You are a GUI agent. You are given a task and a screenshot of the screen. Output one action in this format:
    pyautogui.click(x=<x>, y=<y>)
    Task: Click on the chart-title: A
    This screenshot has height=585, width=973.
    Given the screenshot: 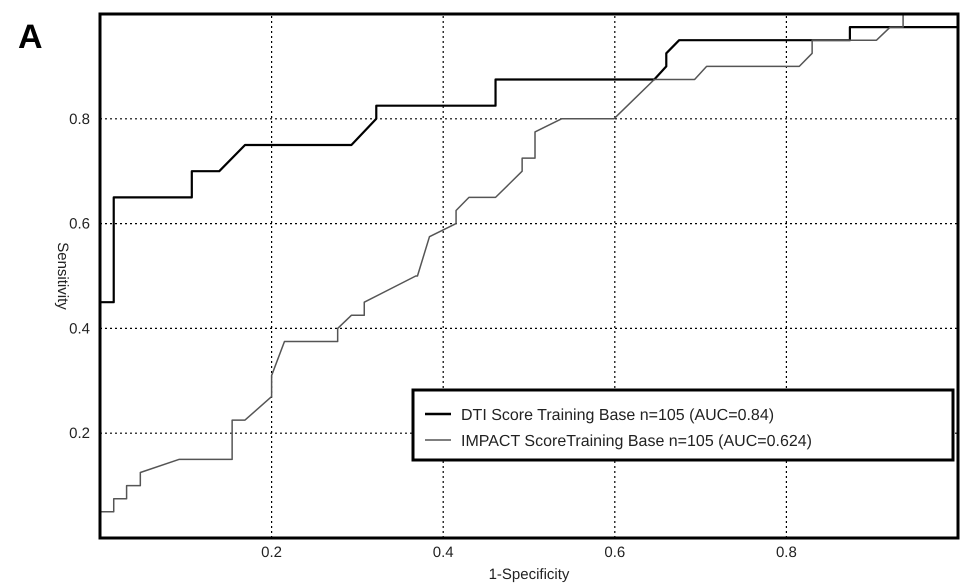 What is the action you would take?
    pyautogui.click(x=30, y=37)
    